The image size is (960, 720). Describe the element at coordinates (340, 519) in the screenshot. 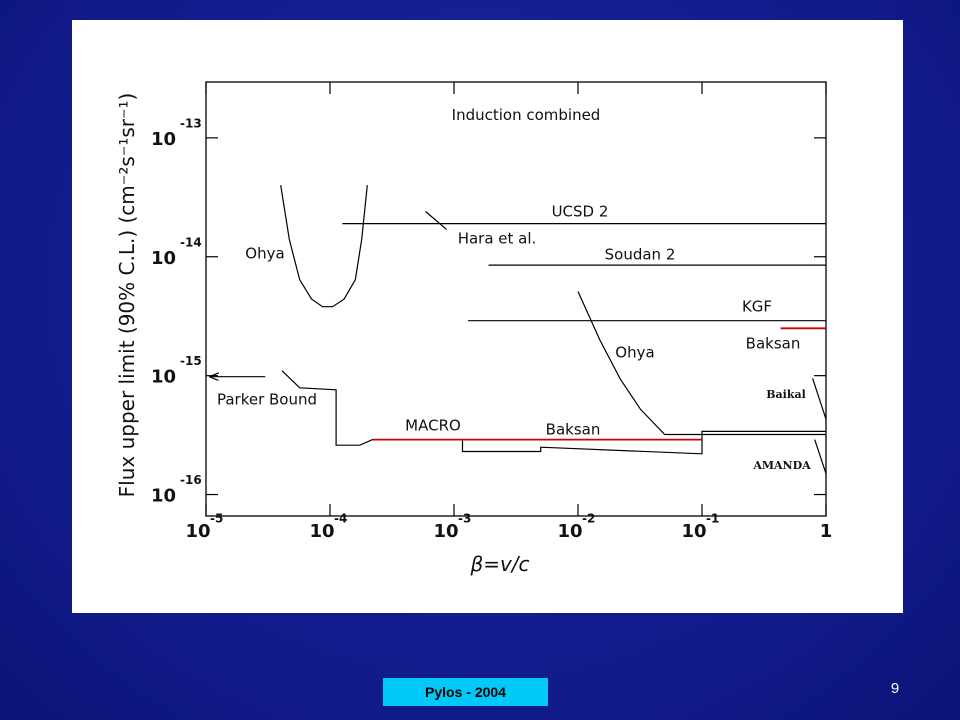

I see `x-tick-exponent: -4` at that location.